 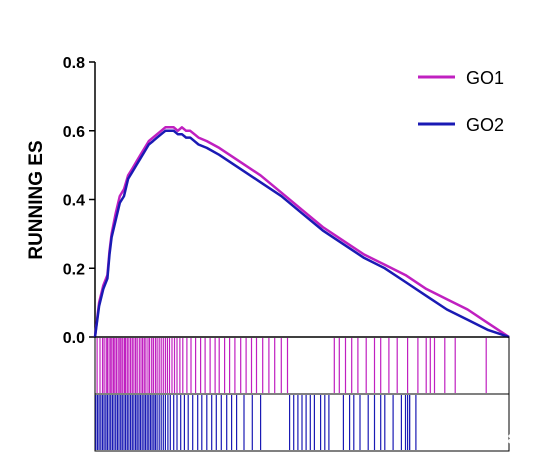 What do you see at coordinates (74, 63) in the screenshot?
I see `y-tick-label: 0.8` at bounding box center [74, 63].